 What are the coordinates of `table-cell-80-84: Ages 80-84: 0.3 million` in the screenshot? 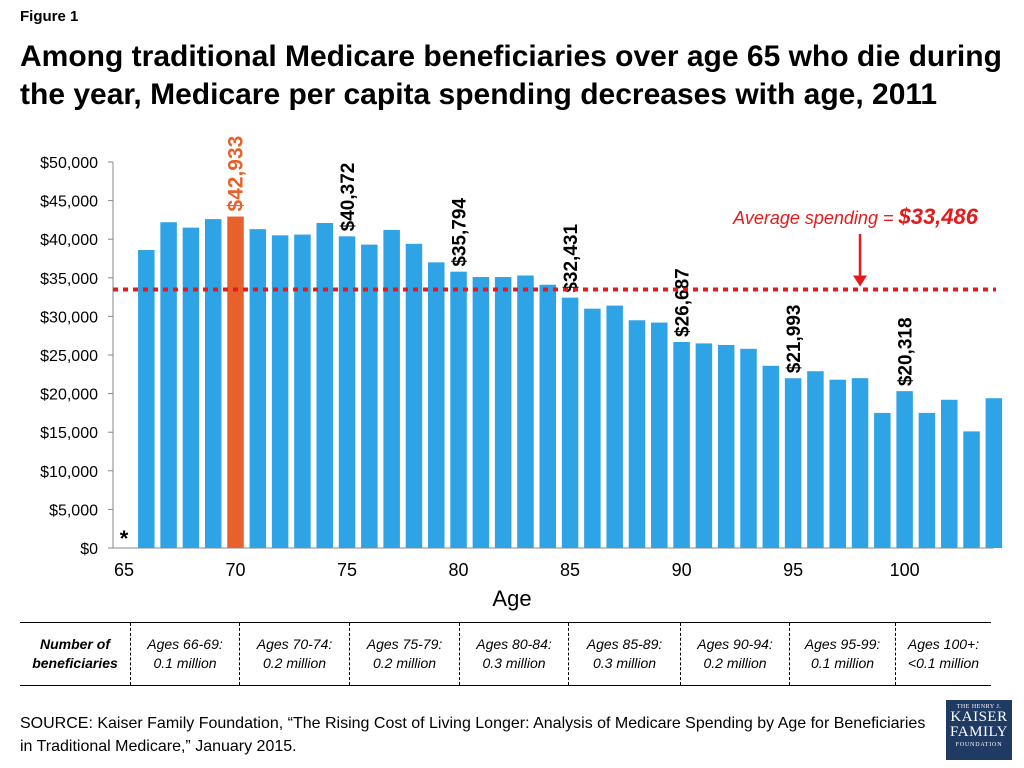 It's located at (514, 654).